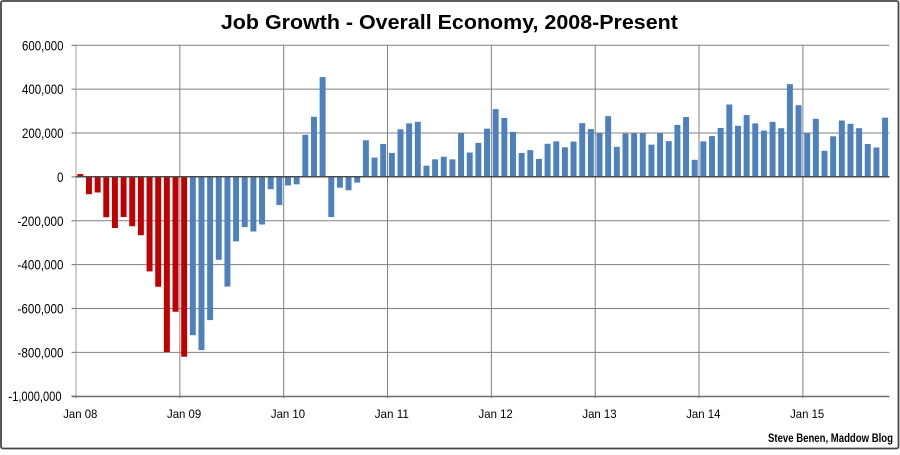 Image resolution: width=900 pixels, height=455 pixels. What do you see at coordinates (60, 177) in the screenshot?
I see `svg-text: 0` at bounding box center [60, 177].